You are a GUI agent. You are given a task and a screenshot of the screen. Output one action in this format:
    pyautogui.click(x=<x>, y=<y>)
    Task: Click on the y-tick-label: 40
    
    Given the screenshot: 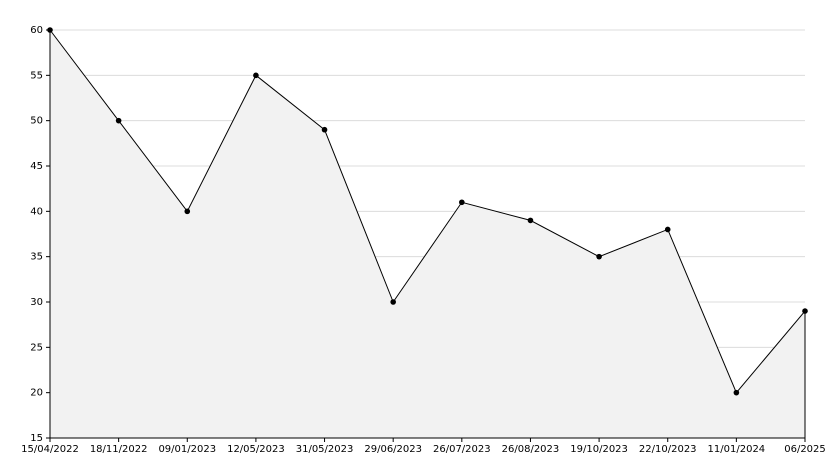 What is the action you would take?
    pyautogui.click(x=36, y=211)
    